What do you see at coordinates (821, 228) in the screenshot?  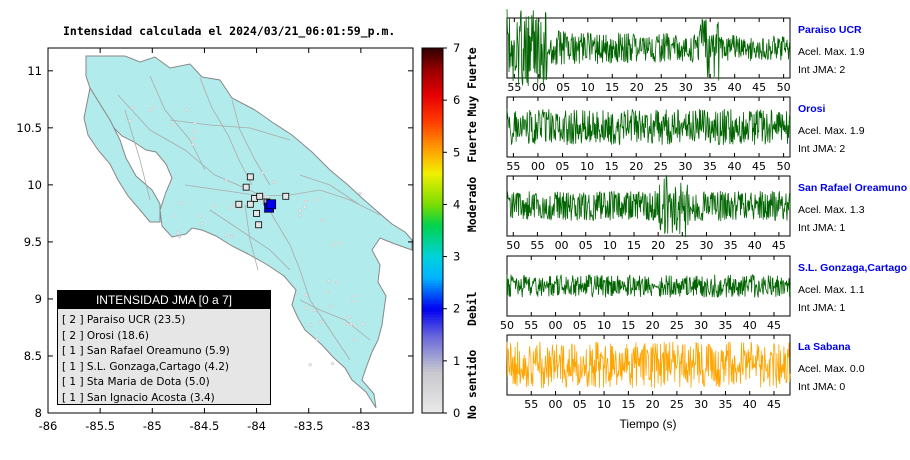 I see `station-jma: Int JMA: 1` at bounding box center [821, 228].